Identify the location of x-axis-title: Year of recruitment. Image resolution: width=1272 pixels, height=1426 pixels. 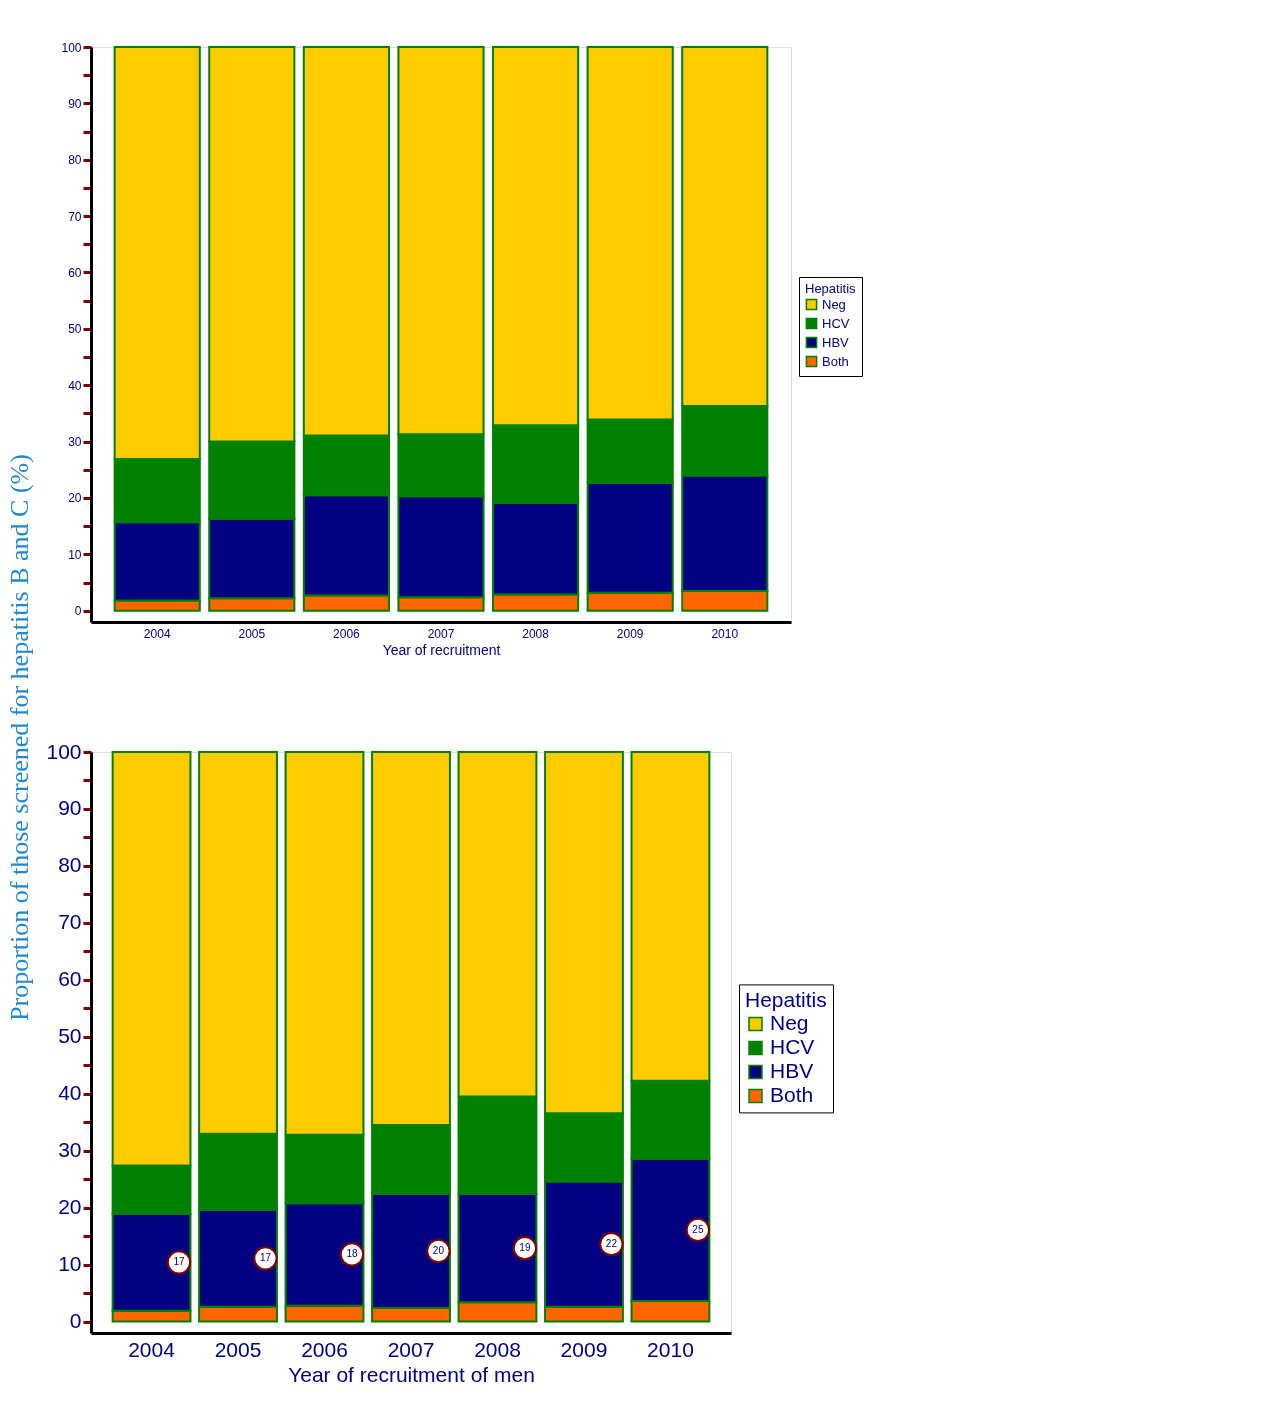
(441, 649).